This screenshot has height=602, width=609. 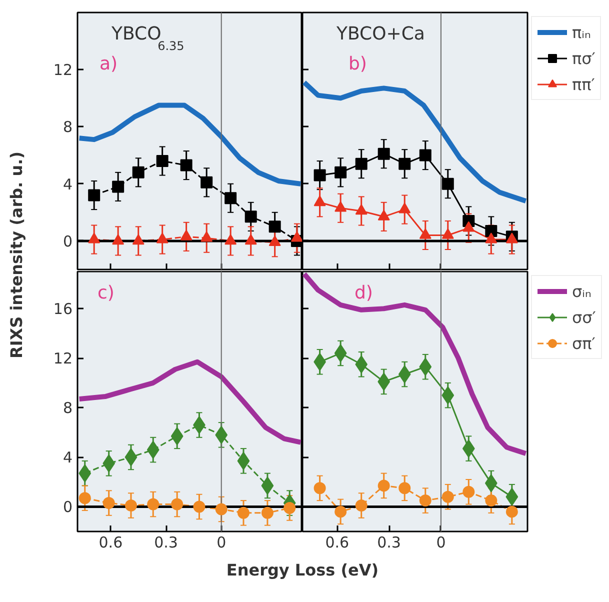 I want to click on legend-label: σσ′, so click(x=584, y=317).